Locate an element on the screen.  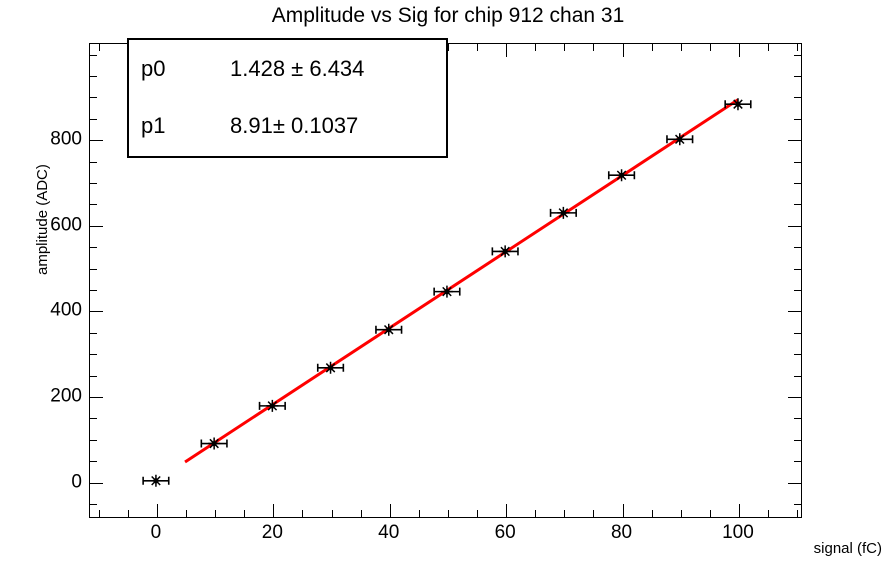
fit-row: p0 1.428 ± 6.434 is located at coordinates (287, 70).